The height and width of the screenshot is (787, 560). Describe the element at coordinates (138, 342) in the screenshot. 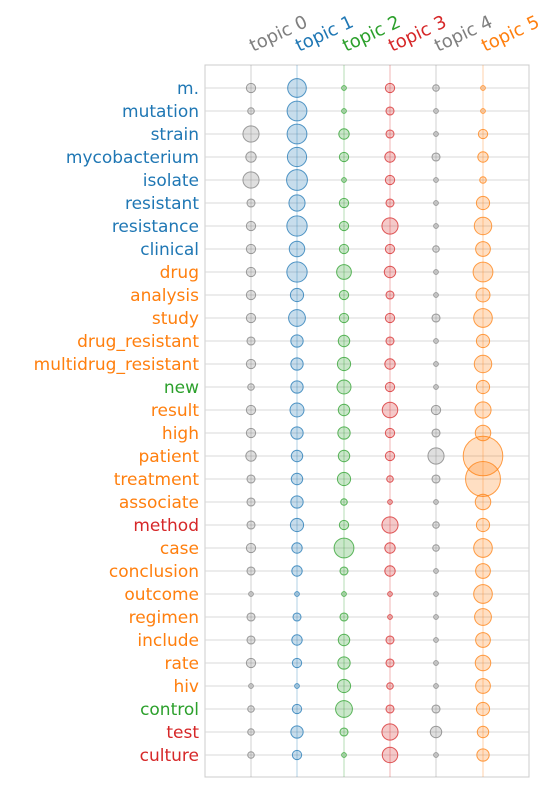

I see `term-label: drug_resistant` at that location.